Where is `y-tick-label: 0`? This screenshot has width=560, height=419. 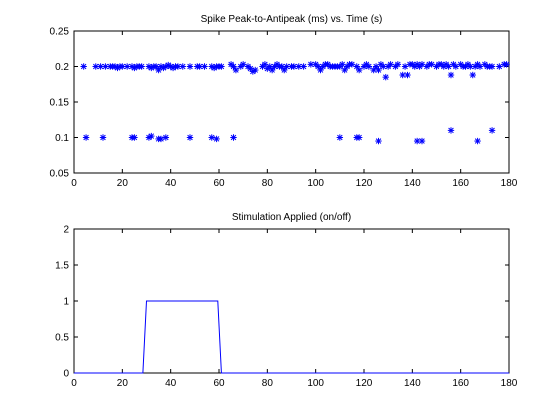 y-tick-label: 0 is located at coordinates (66, 374).